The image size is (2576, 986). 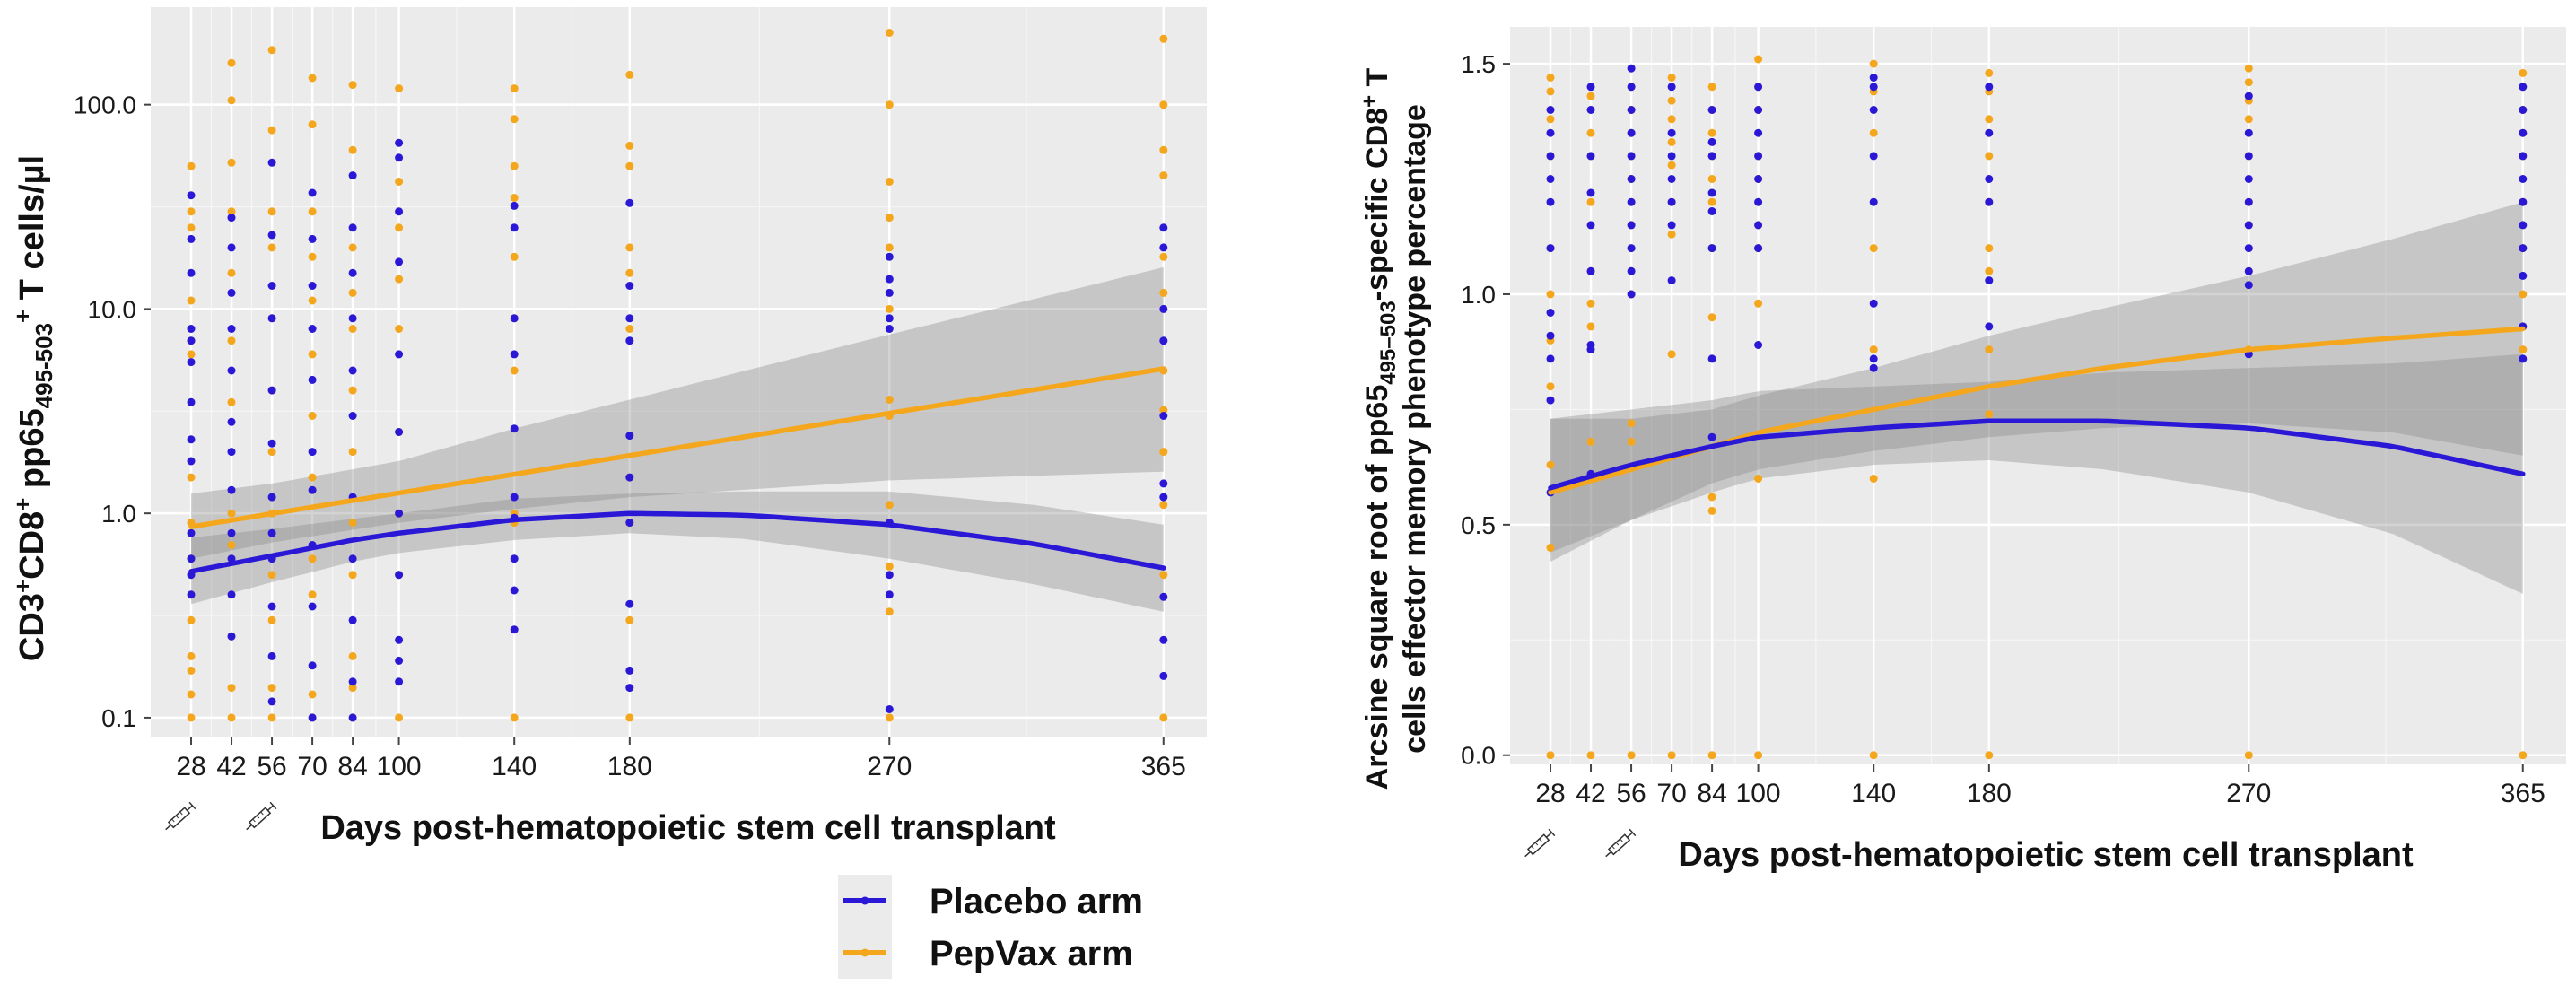 I want to click on y-tick-label: 10.0, so click(x=113, y=309).